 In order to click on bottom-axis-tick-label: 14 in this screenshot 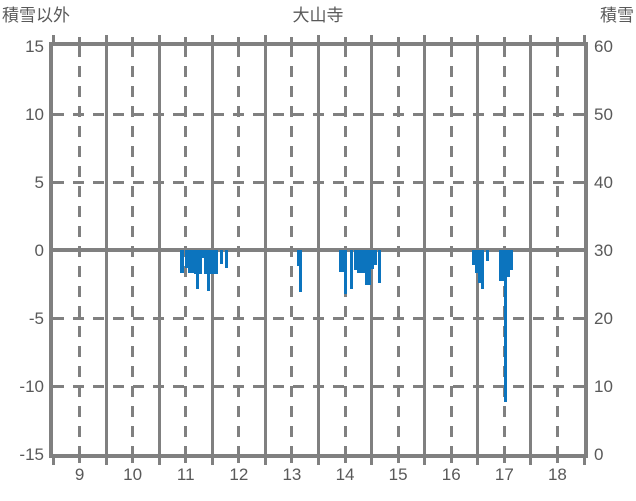, I will do `click(345, 474)`.